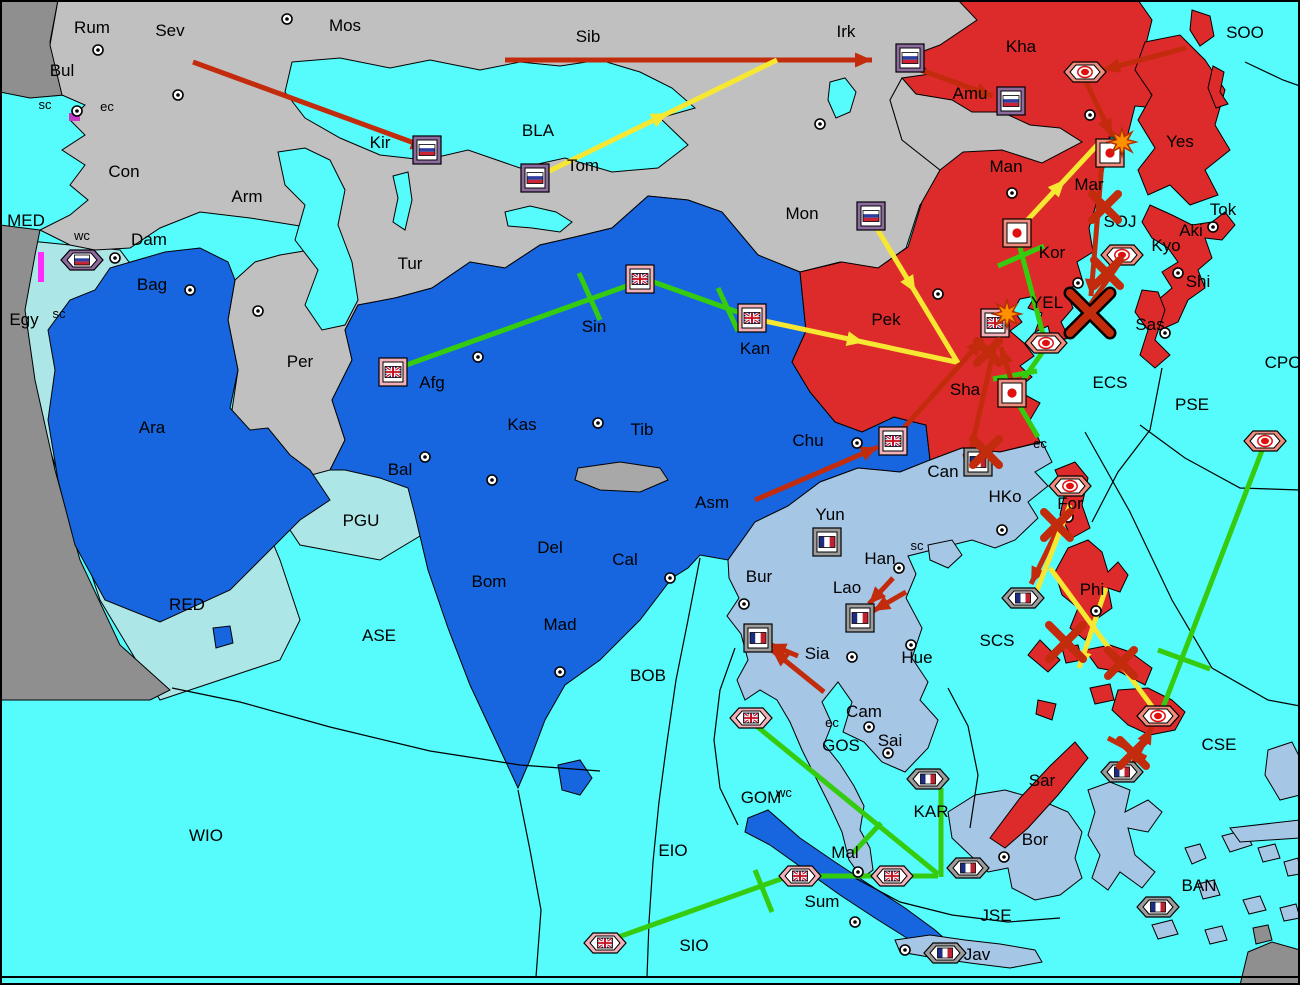  What do you see at coordinates (1092, 589) in the screenshot?
I see `province-label: Phi` at bounding box center [1092, 589].